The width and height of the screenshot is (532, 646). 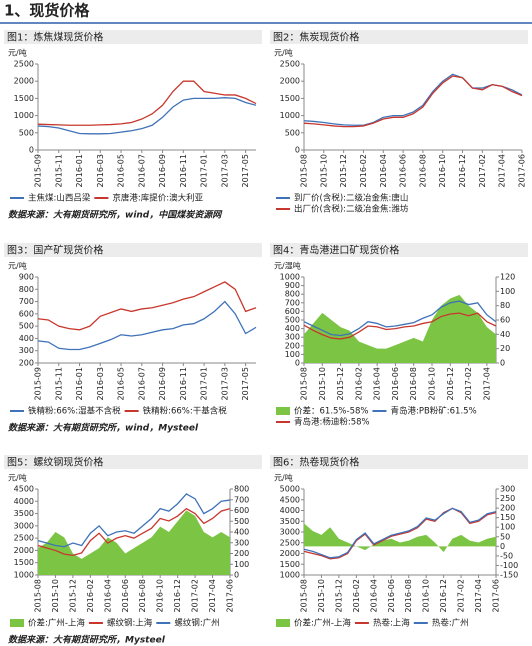 I want to click on legend-label: 螺纹钢:上海, so click(x=130, y=623).